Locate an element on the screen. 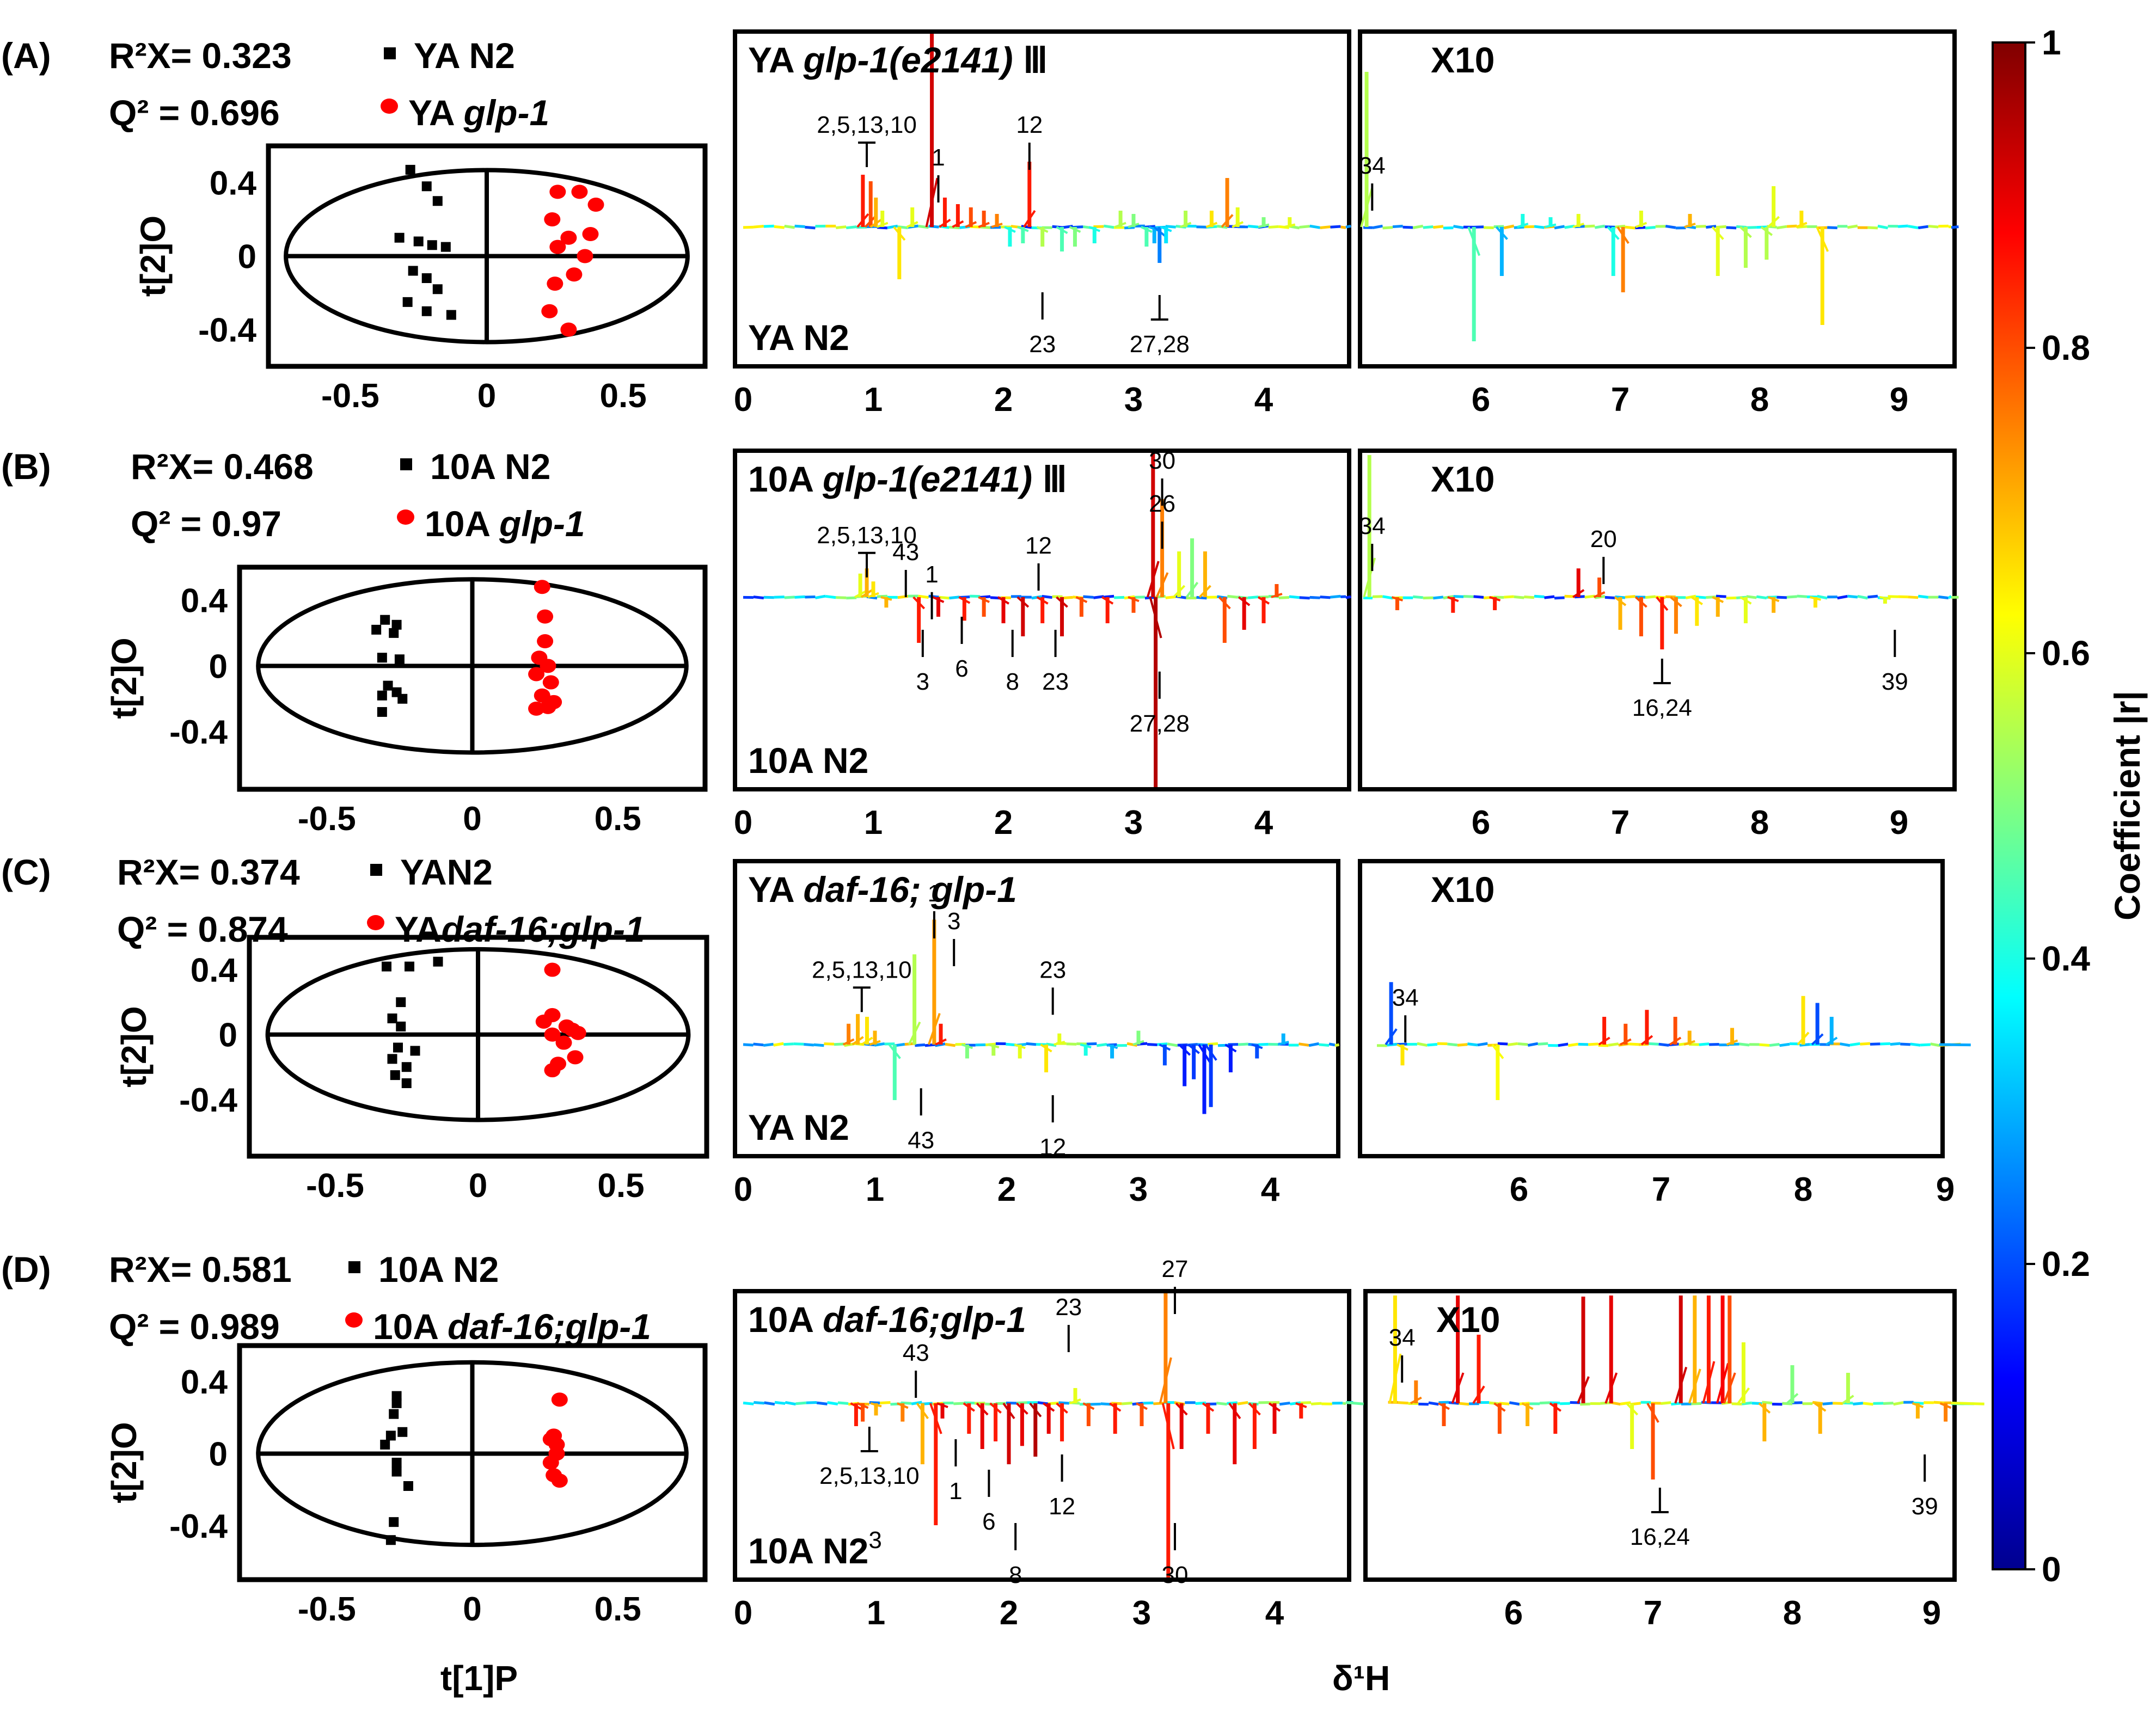  peak-annotation: 39 is located at coordinates (1925, 1506).